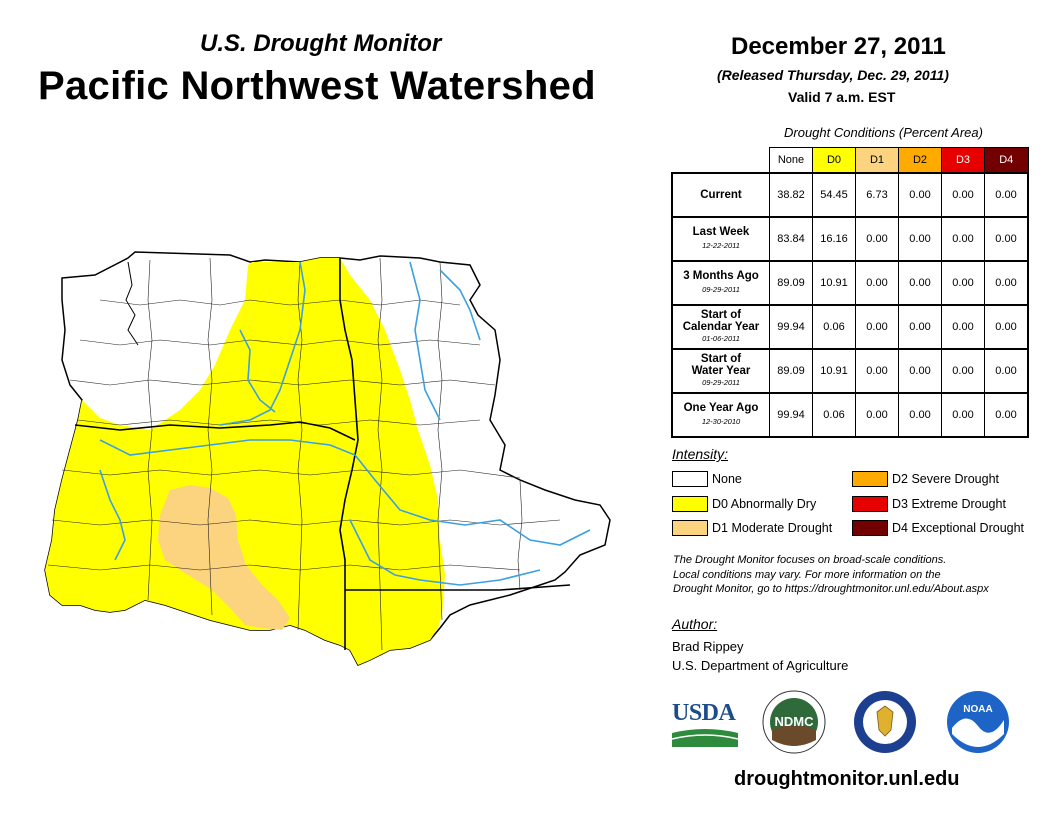 Image resolution: width=1056 pixels, height=816 pixels. What do you see at coordinates (720, 239) in the screenshot?
I see `row-label: Last Week 12-22-2011` at bounding box center [720, 239].